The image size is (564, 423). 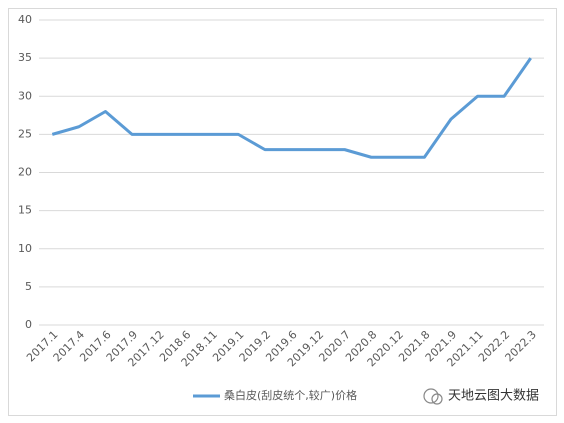 I want to click on watermark: 天地云图大数据, so click(x=493, y=396).